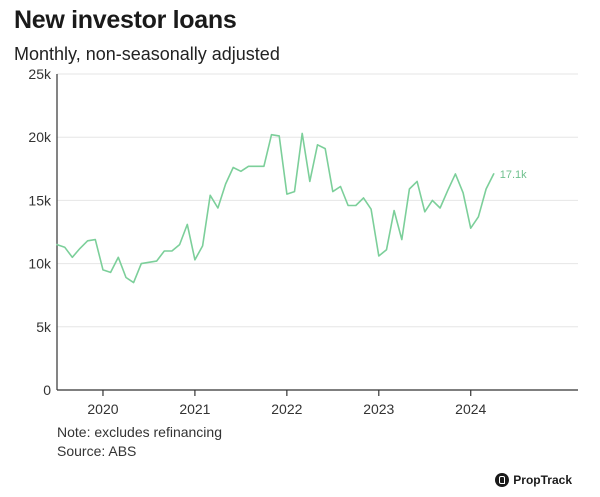 The image size is (600, 497). What do you see at coordinates (378, 409) in the screenshot?
I see `x-tick-label: 2023` at bounding box center [378, 409].